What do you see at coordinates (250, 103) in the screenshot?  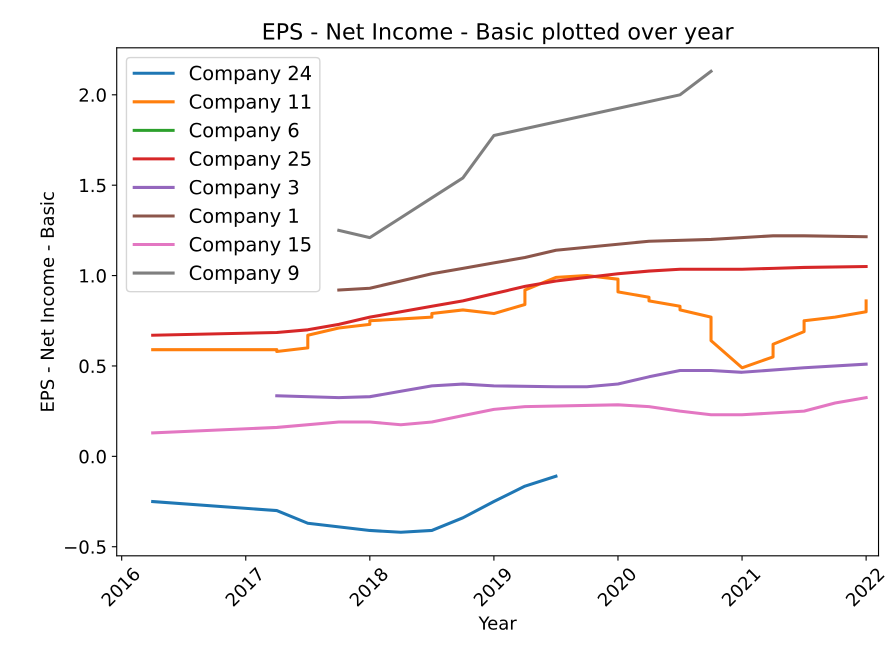 I see `legend-label: Company 11` at bounding box center [250, 103].